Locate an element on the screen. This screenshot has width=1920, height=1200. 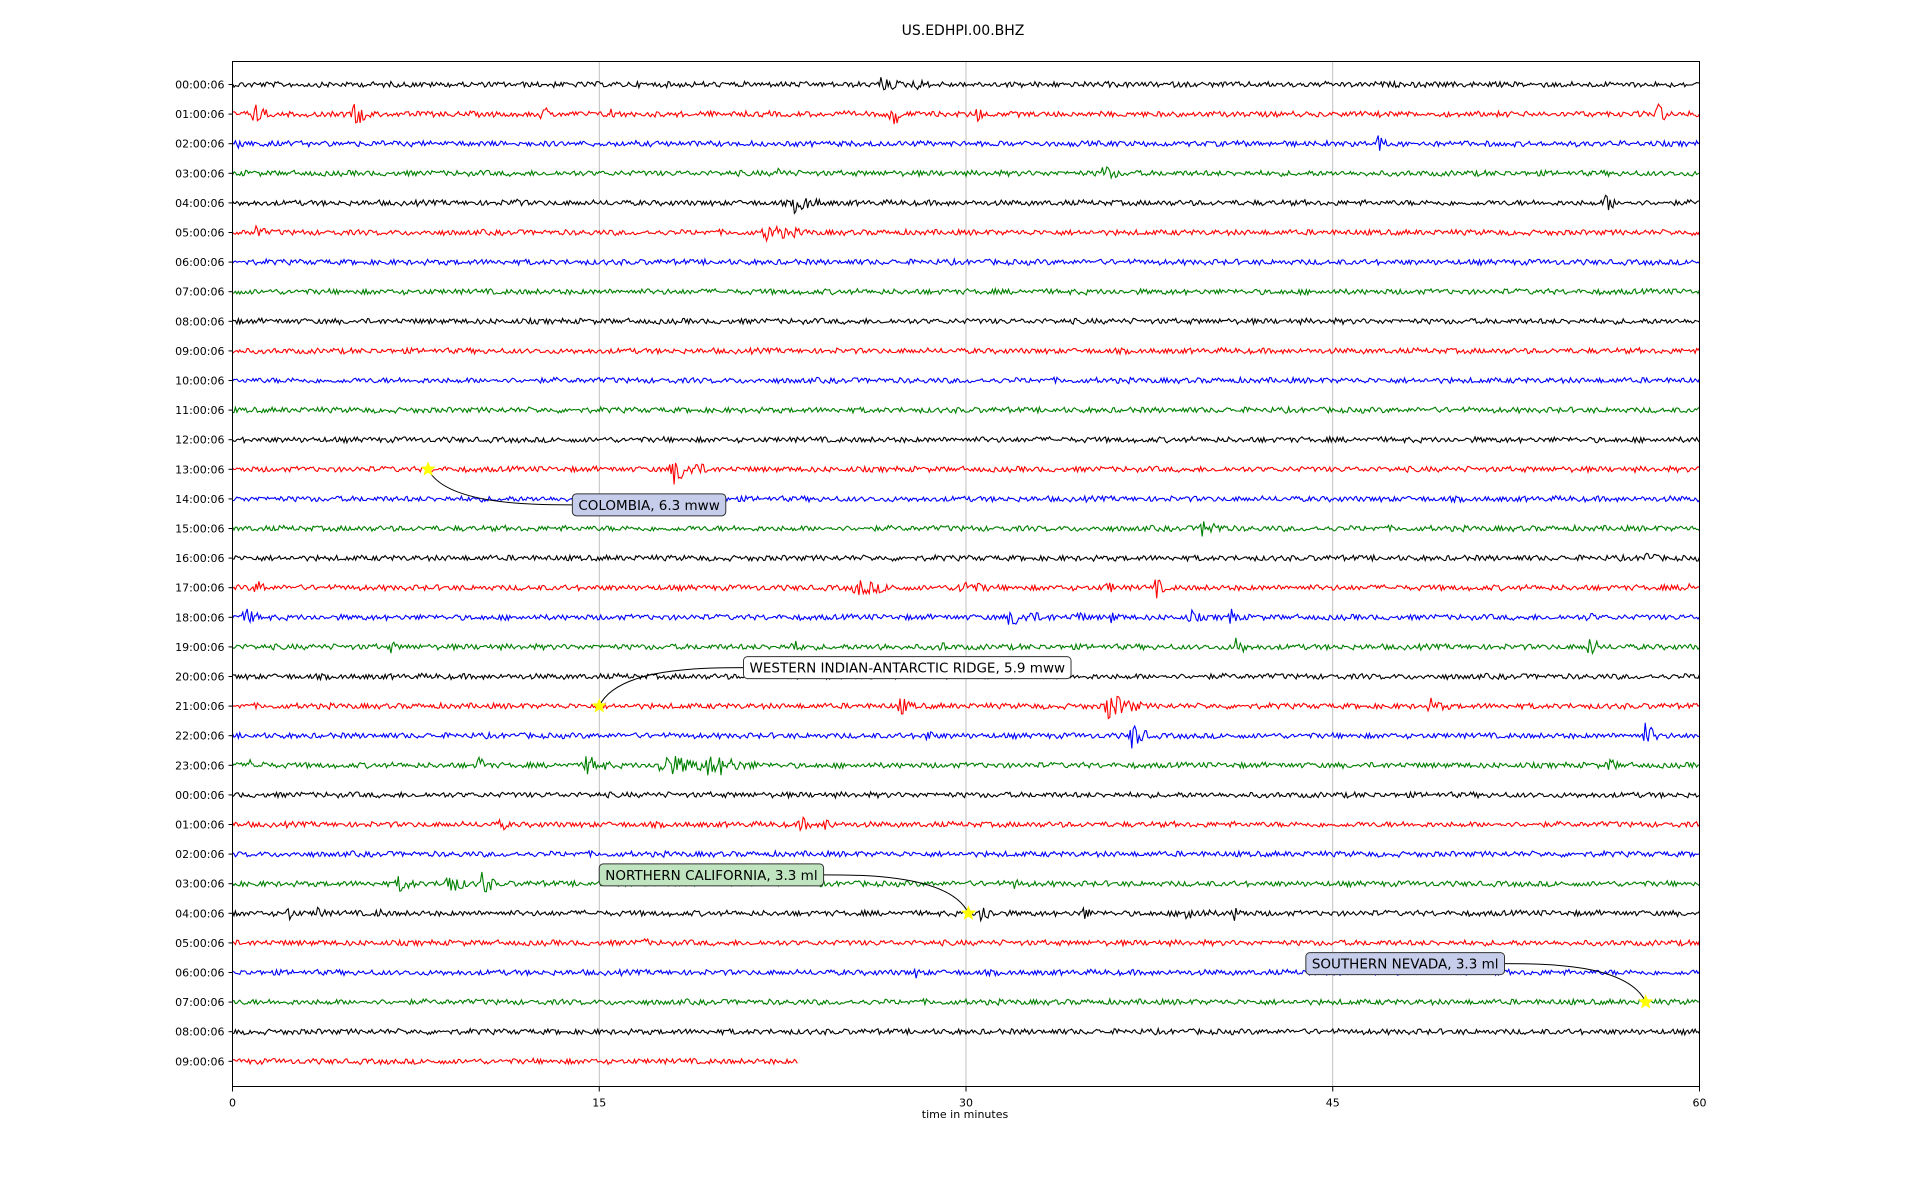
x-axis-label: time in minutes is located at coordinates (965, 1114).